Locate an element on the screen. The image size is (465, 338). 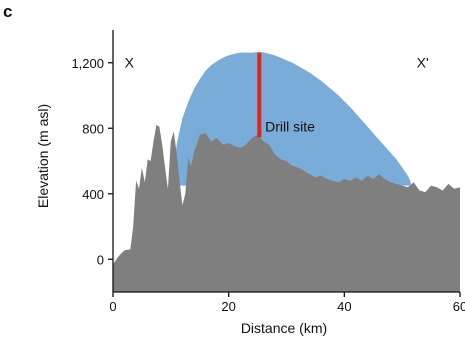
annotation-0: X is located at coordinates (130, 63).